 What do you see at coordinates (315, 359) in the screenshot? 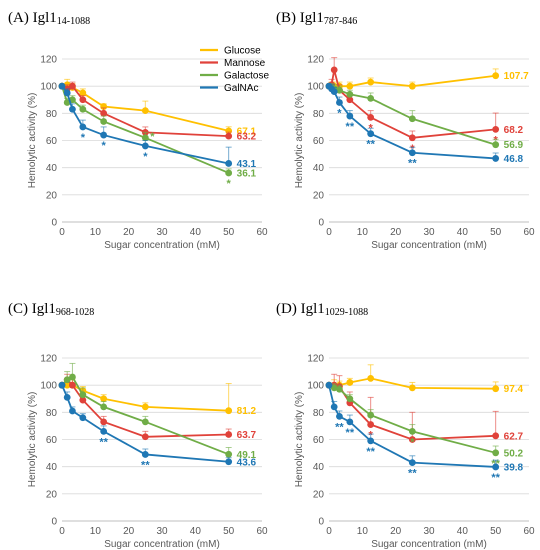
I see `y-tick-label: 120` at bounding box center [315, 359].